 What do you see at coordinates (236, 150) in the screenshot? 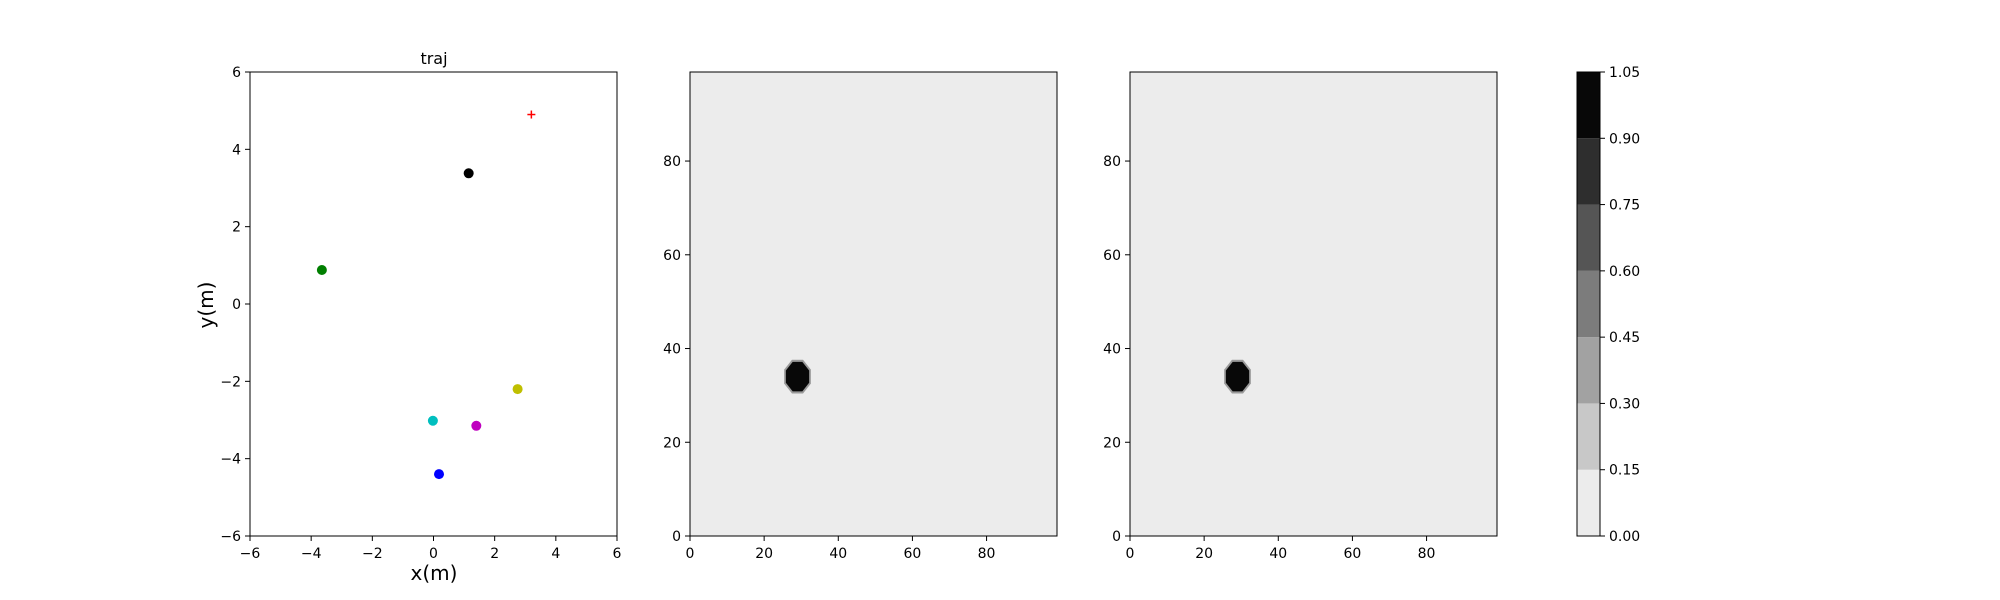
I see `traj-y-tick-label: 4` at bounding box center [236, 150].